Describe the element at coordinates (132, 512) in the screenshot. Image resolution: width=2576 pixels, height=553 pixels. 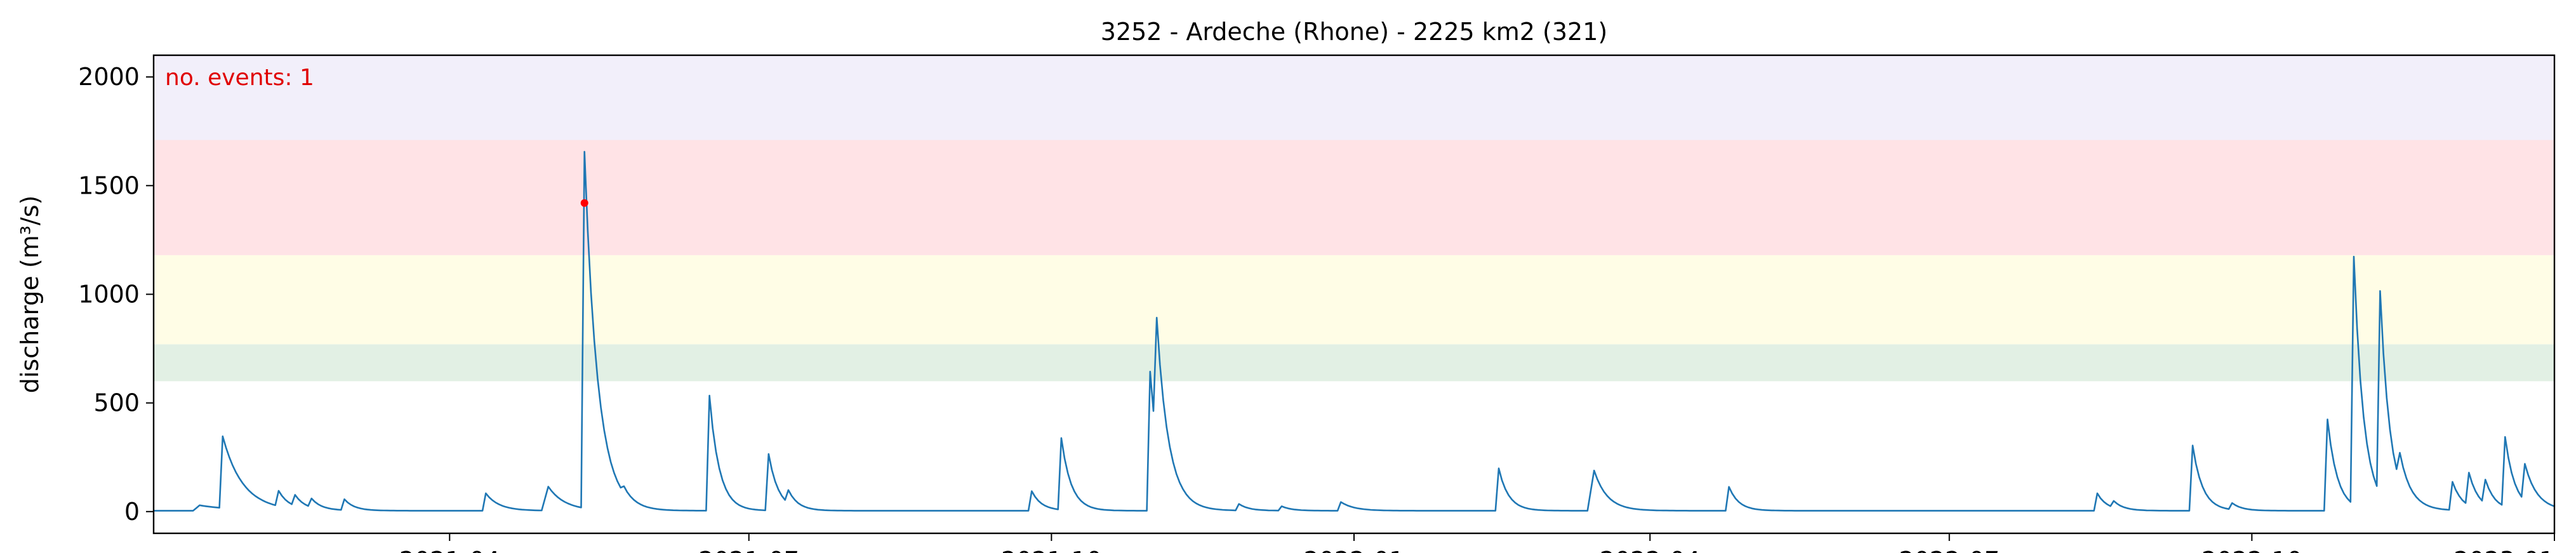
I see `y-tick-label: 0` at that location.